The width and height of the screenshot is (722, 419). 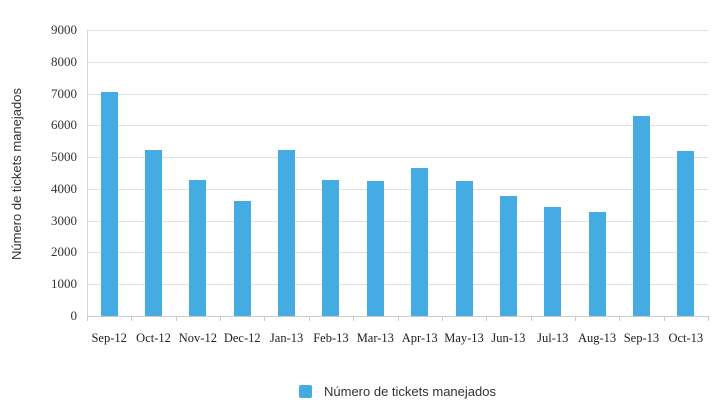 What do you see at coordinates (410, 391) in the screenshot?
I see `legend-label: Número de tickets manejados` at bounding box center [410, 391].